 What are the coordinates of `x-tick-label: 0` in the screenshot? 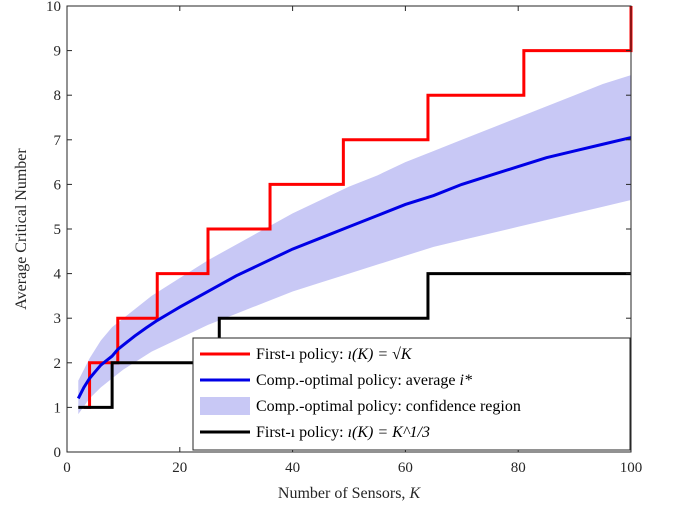 It's located at (67, 468).